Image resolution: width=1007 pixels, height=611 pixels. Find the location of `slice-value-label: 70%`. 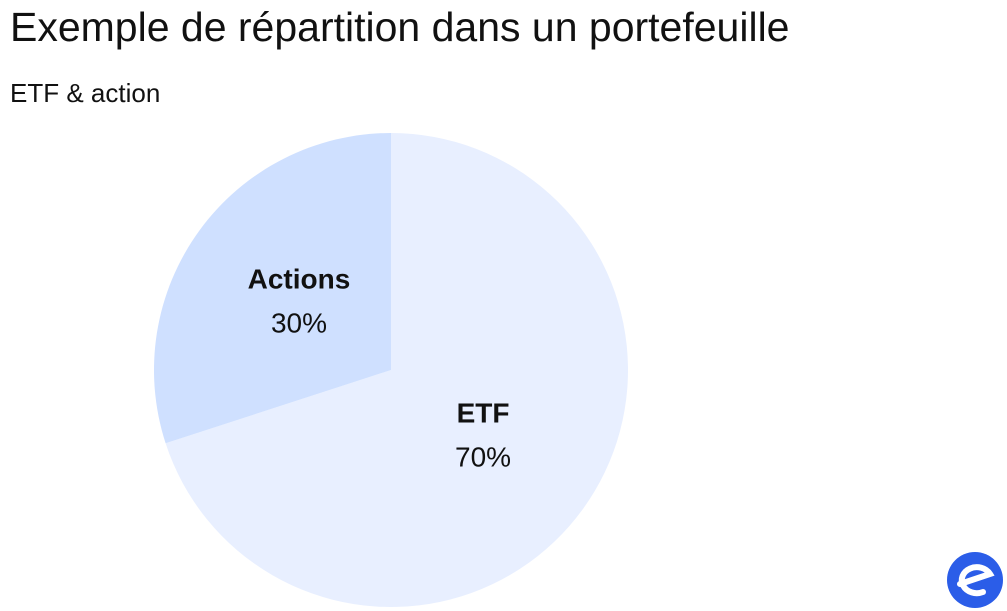

slice-value-label: 70% is located at coordinates (483, 456).